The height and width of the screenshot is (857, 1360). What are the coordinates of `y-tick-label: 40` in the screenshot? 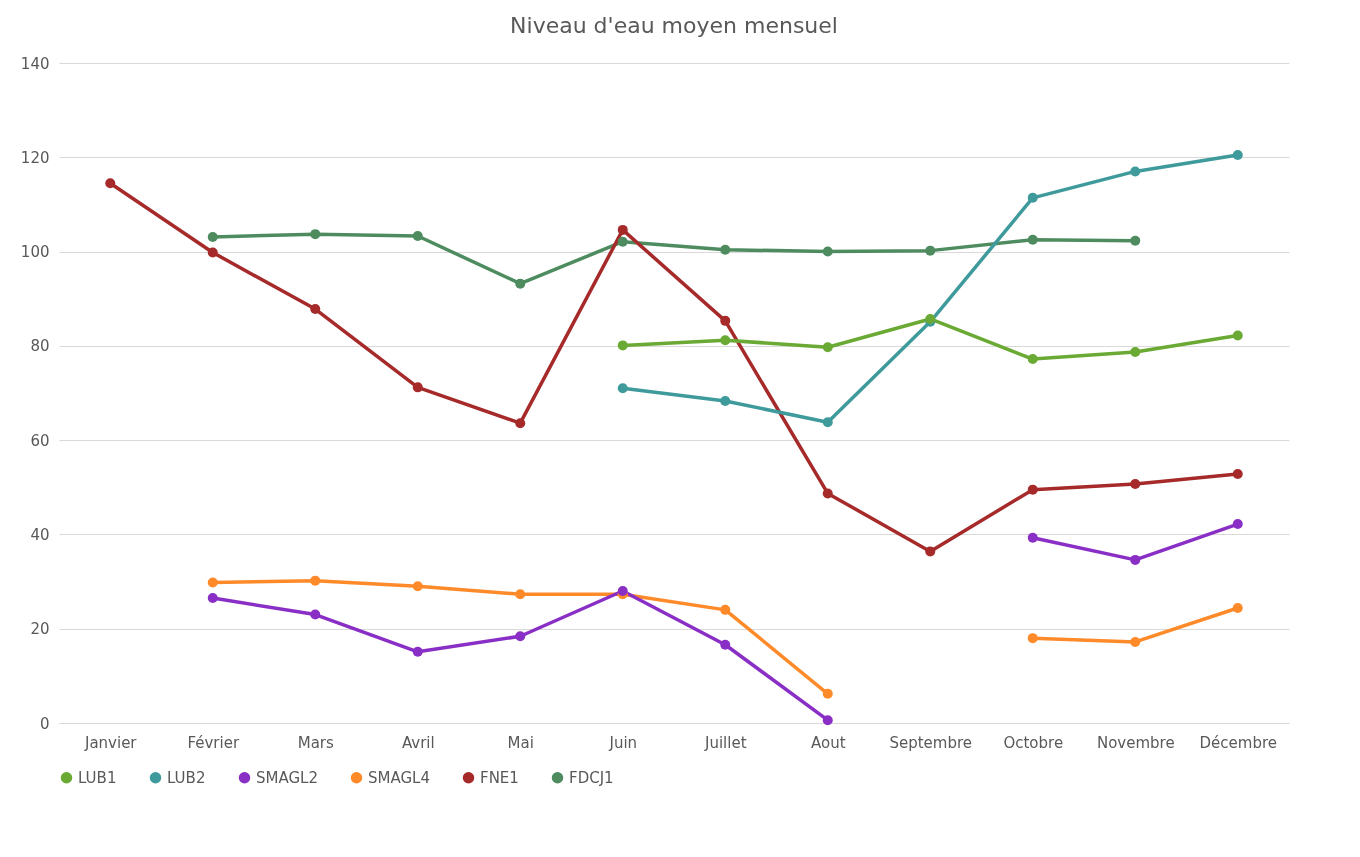 It's located at (40, 534).